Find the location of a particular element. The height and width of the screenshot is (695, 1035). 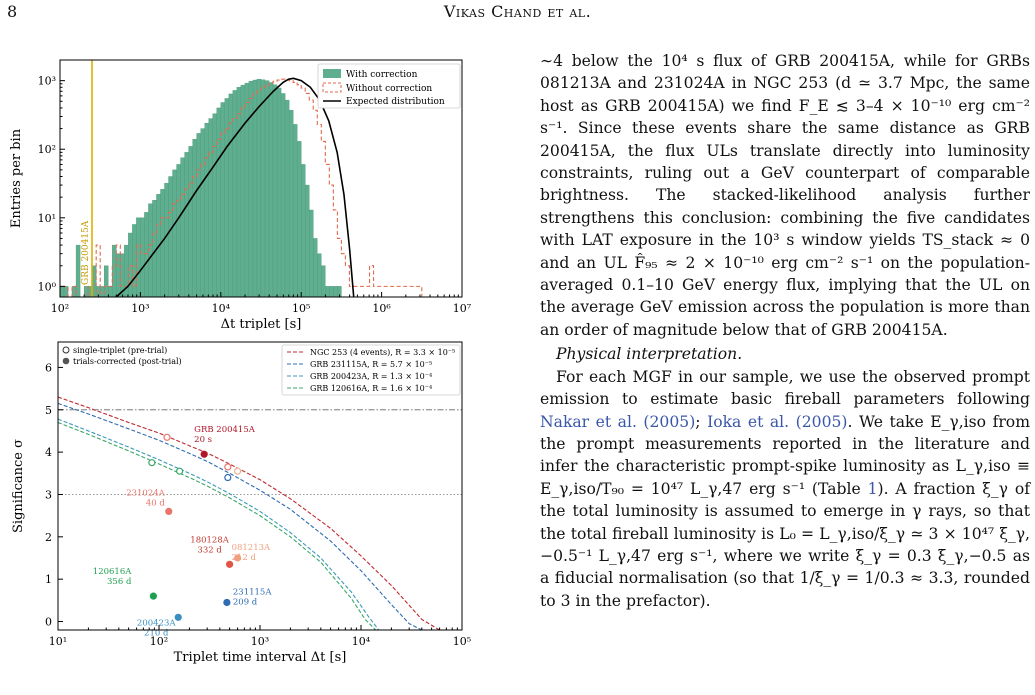

legend-label-without-correction: Without correction is located at coordinates (389, 89).